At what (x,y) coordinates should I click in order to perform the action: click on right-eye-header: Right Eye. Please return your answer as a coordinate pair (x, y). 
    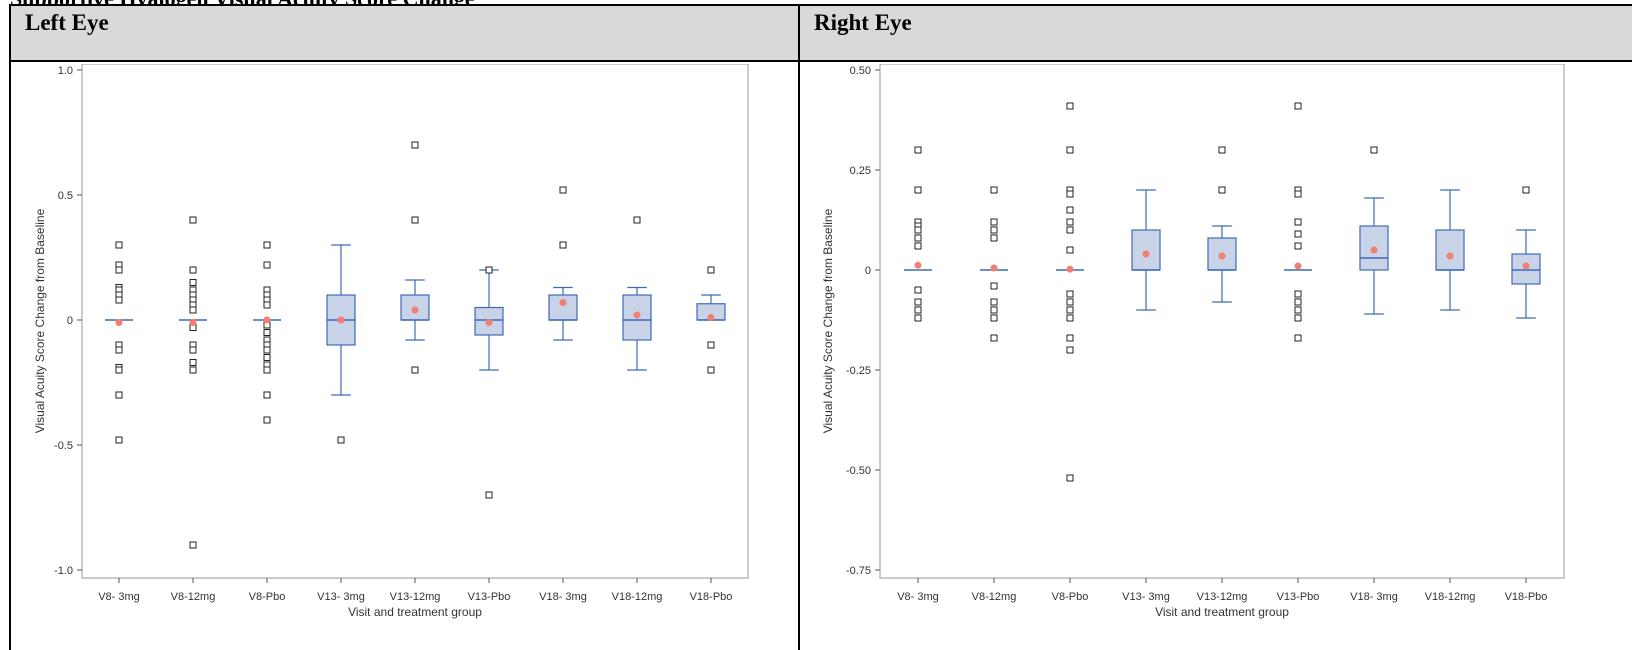
    Looking at the image, I should click on (1216, 34).